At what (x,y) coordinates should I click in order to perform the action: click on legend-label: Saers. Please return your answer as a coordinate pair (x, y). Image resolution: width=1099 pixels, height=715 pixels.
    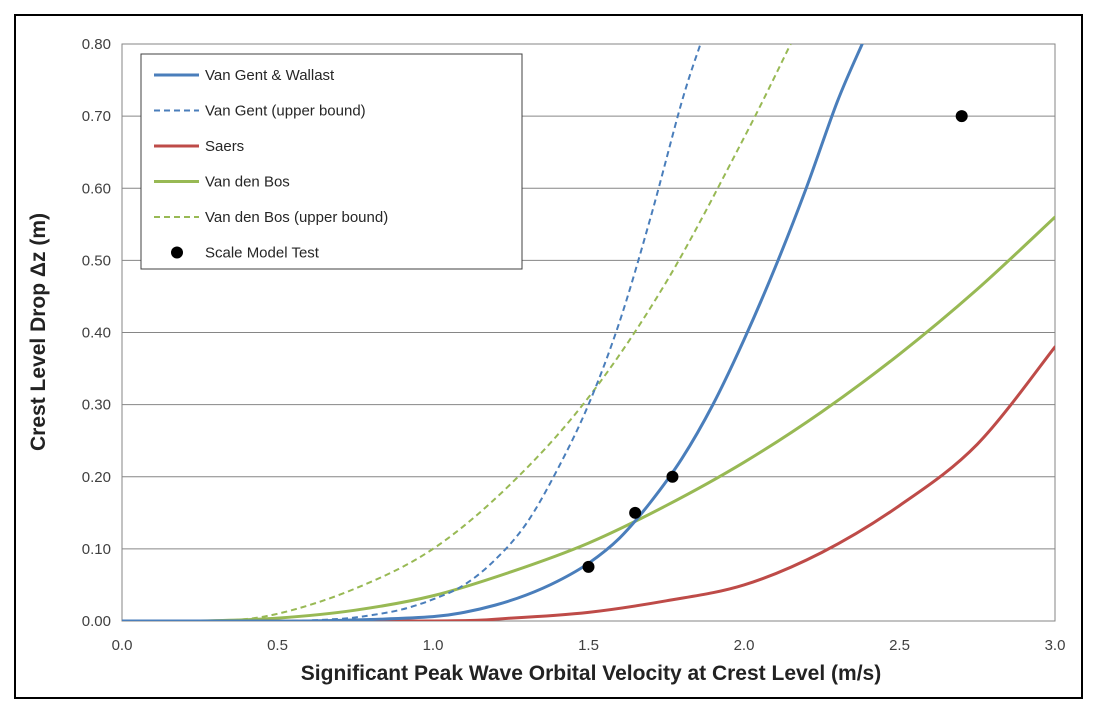
    Looking at the image, I should click on (224, 146).